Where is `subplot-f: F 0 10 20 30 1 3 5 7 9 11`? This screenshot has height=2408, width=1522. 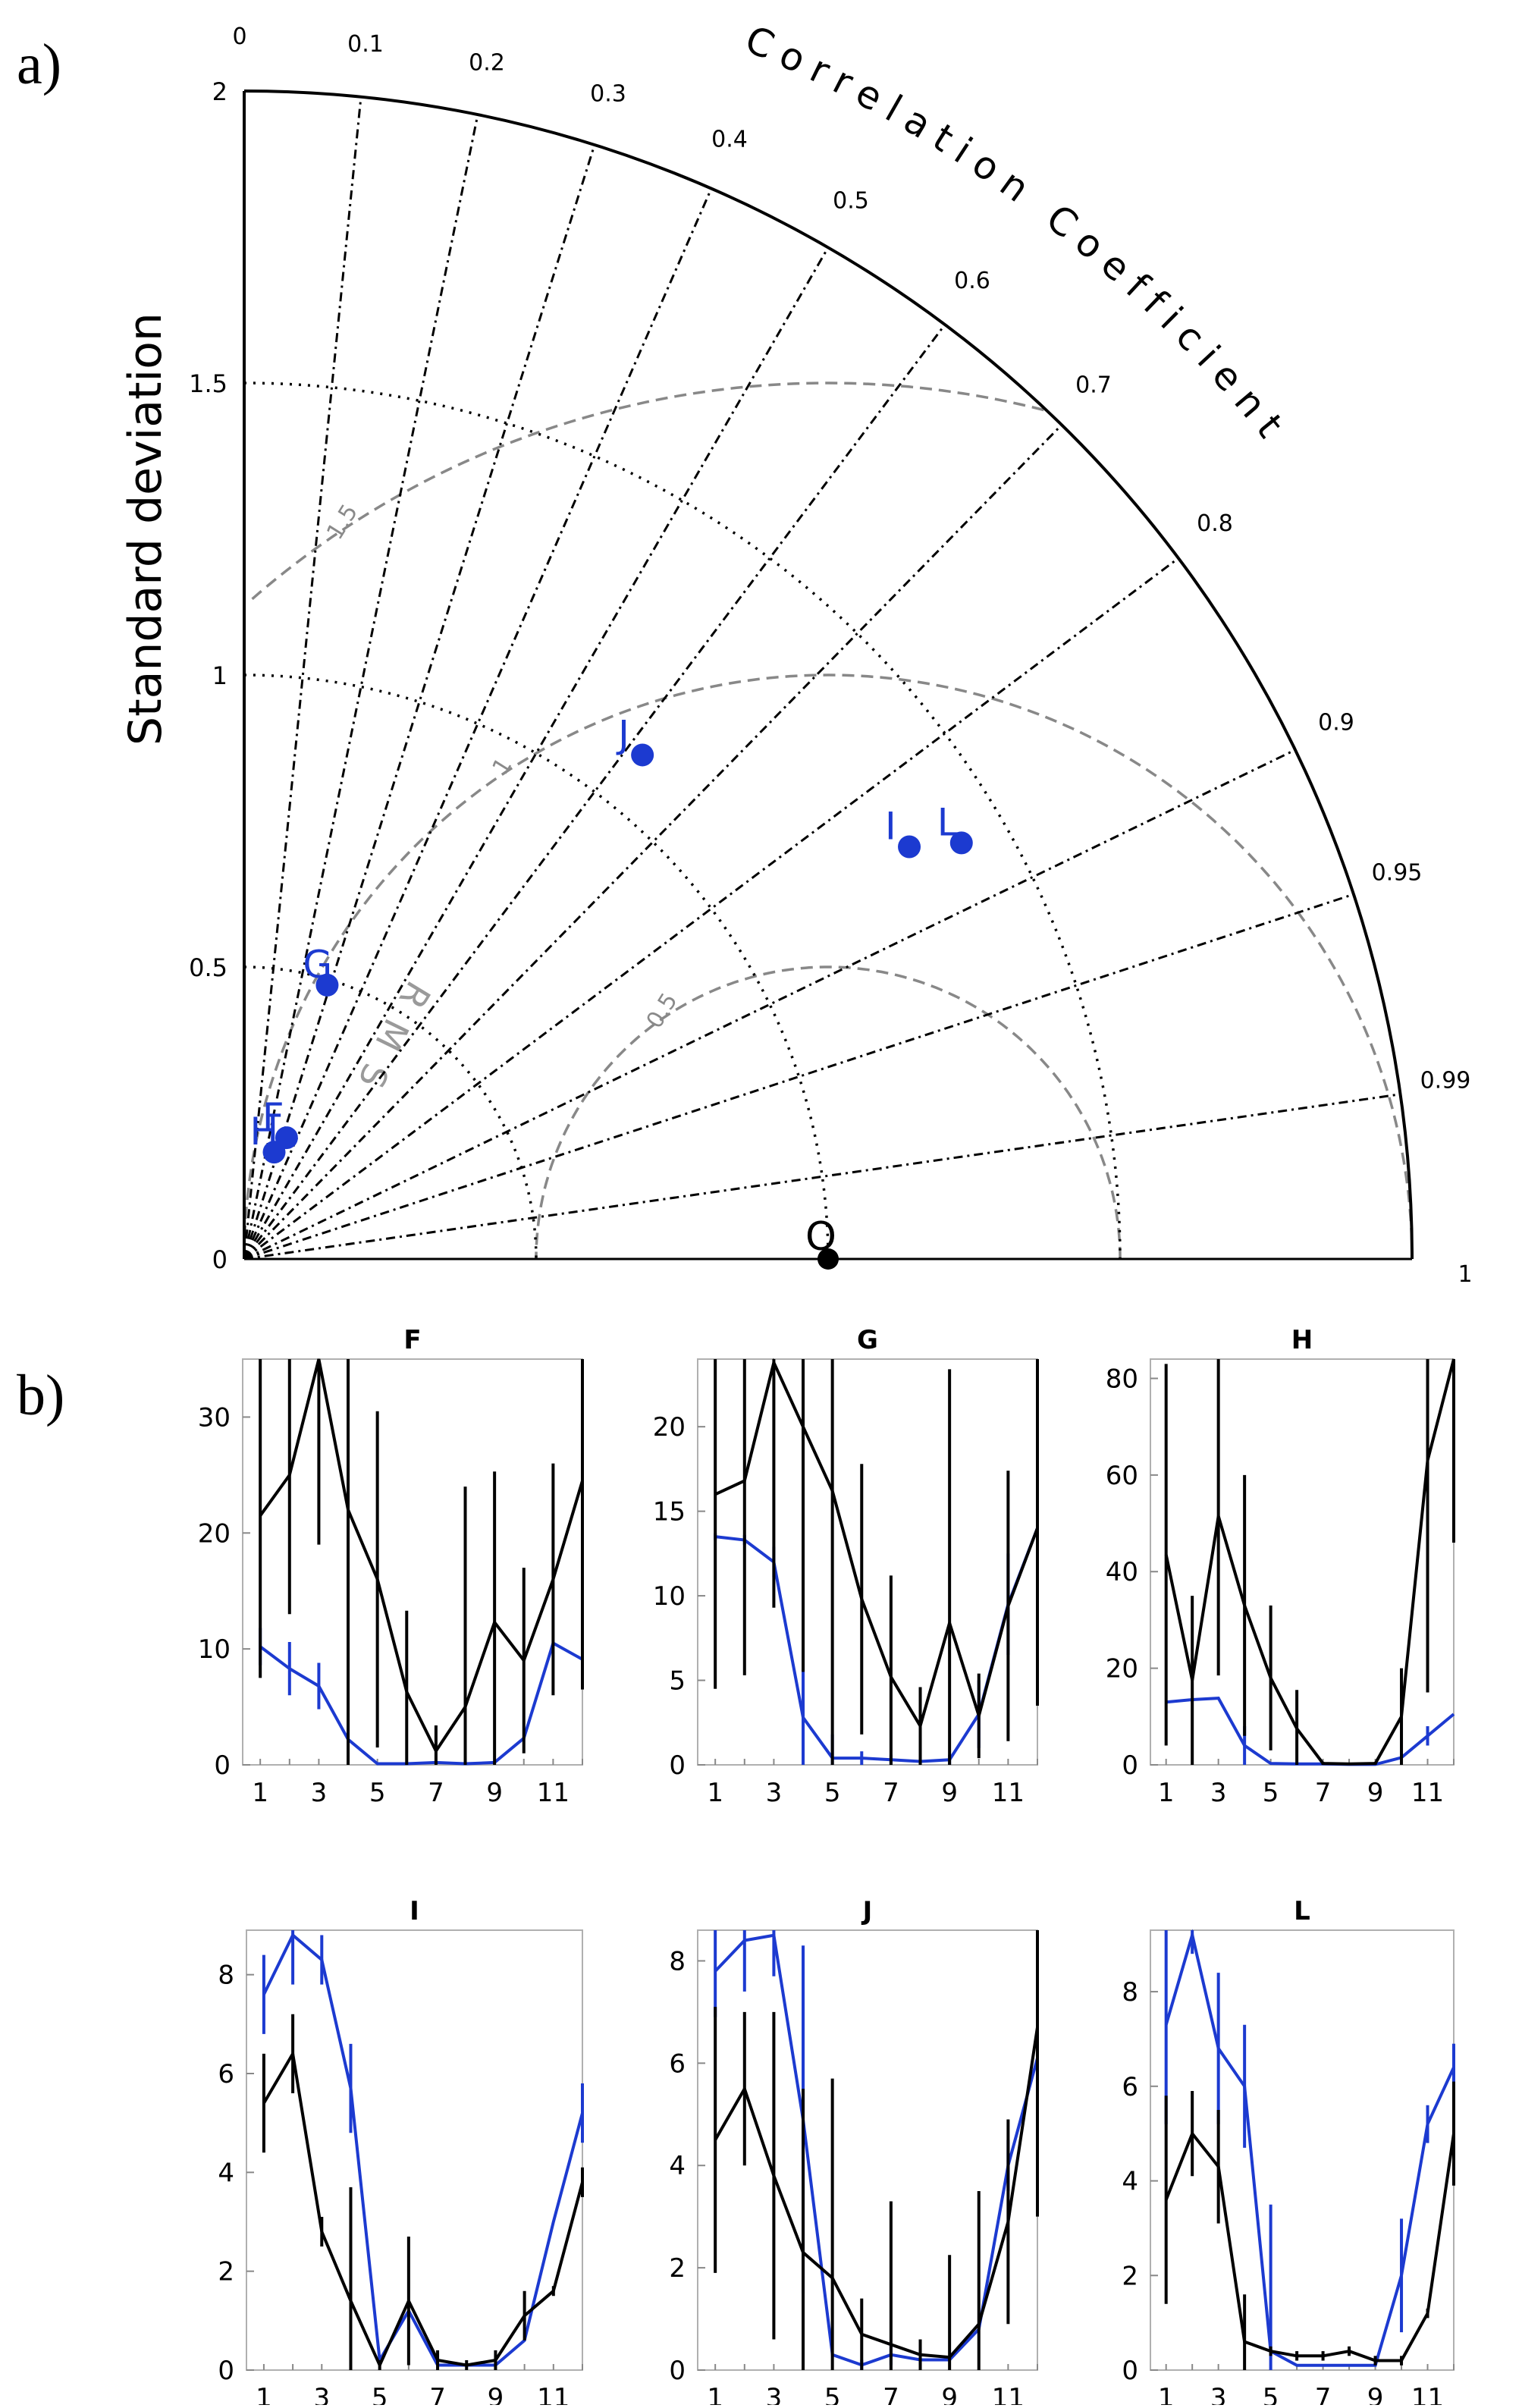 subplot-f: F 0 10 20 30 1 3 5 7 9 11 is located at coordinates (391, 1566).